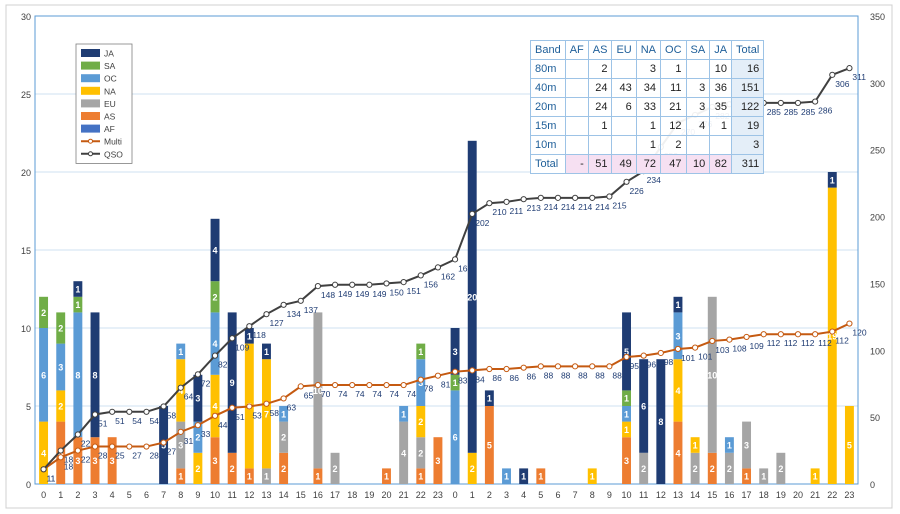  I want to click on line-value-label: 18, so click(69, 466).